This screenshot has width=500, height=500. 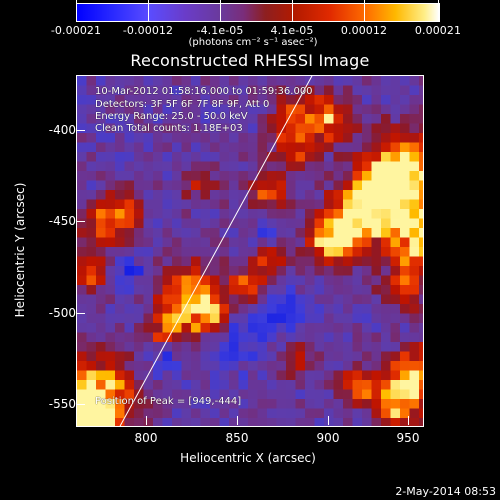 I want to click on y-tick, so click(x=80, y=130).